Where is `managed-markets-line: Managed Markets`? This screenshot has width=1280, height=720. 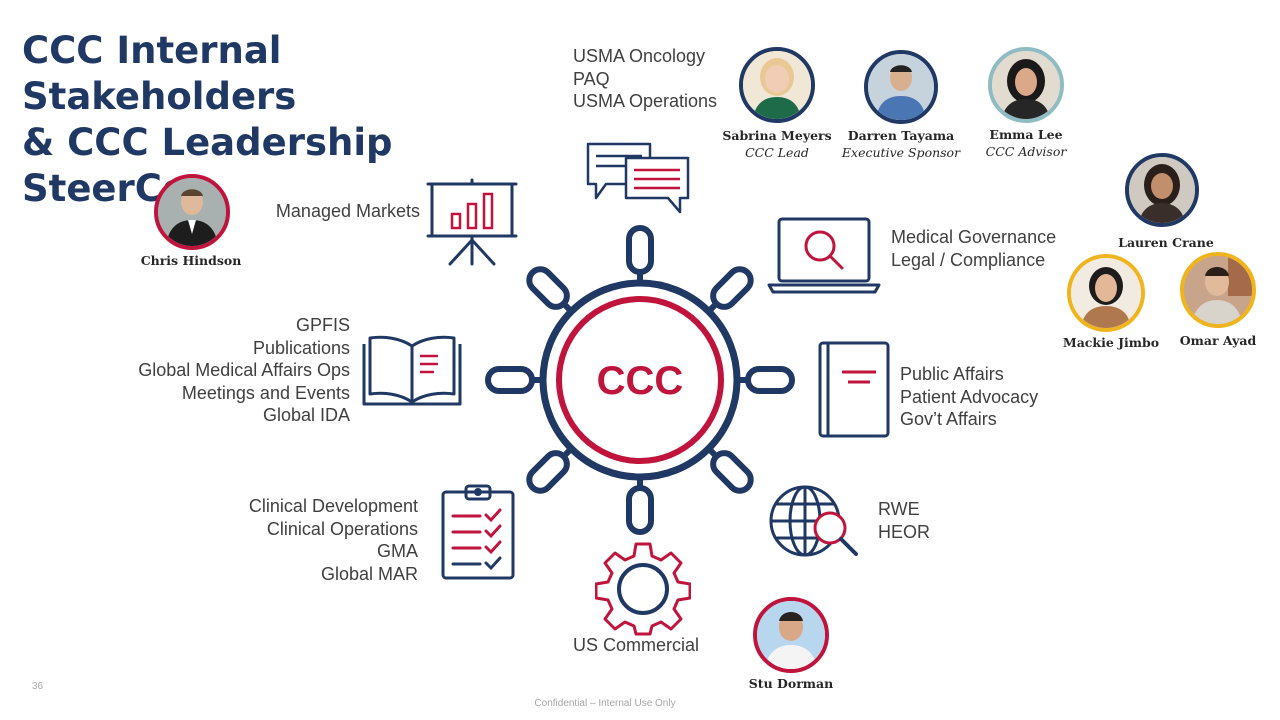 managed-markets-line: Managed Markets is located at coordinates (347, 211).